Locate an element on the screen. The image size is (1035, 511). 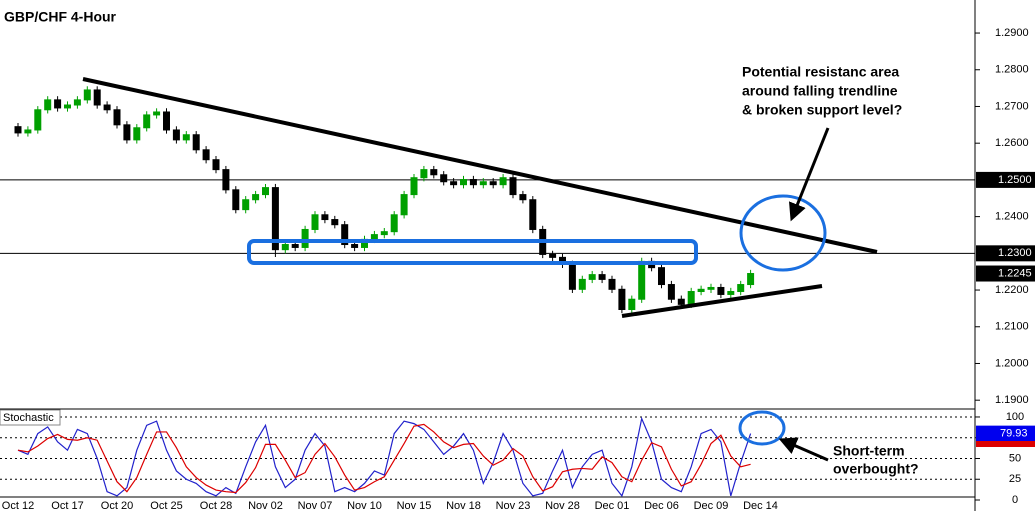
y-tick-label: 1.2100 is located at coordinates (1012, 327).